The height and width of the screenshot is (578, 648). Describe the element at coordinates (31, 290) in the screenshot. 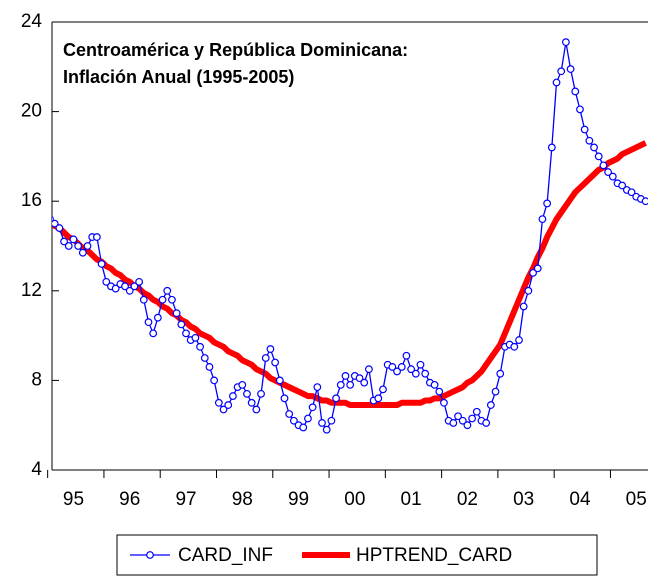

I see `y-tick-label: 12` at that location.